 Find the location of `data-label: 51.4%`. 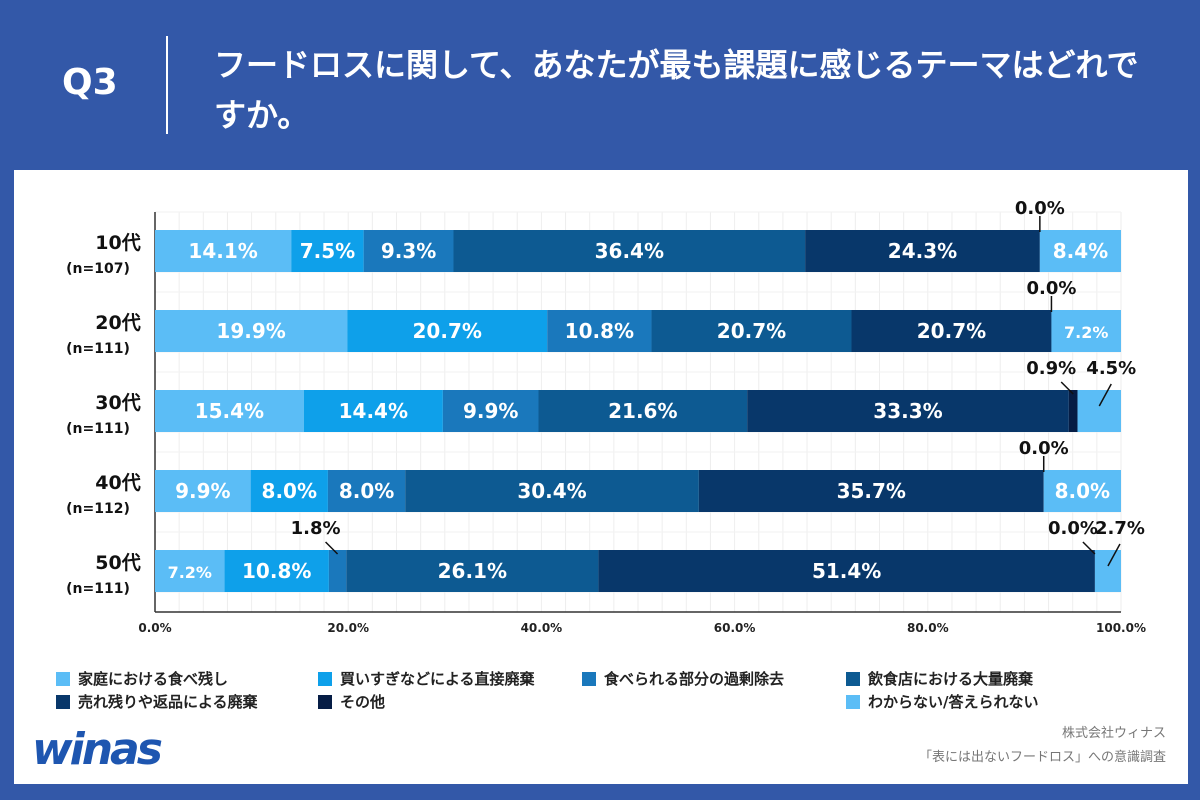

data-label: 51.4% is located at coordinates (846, 571).